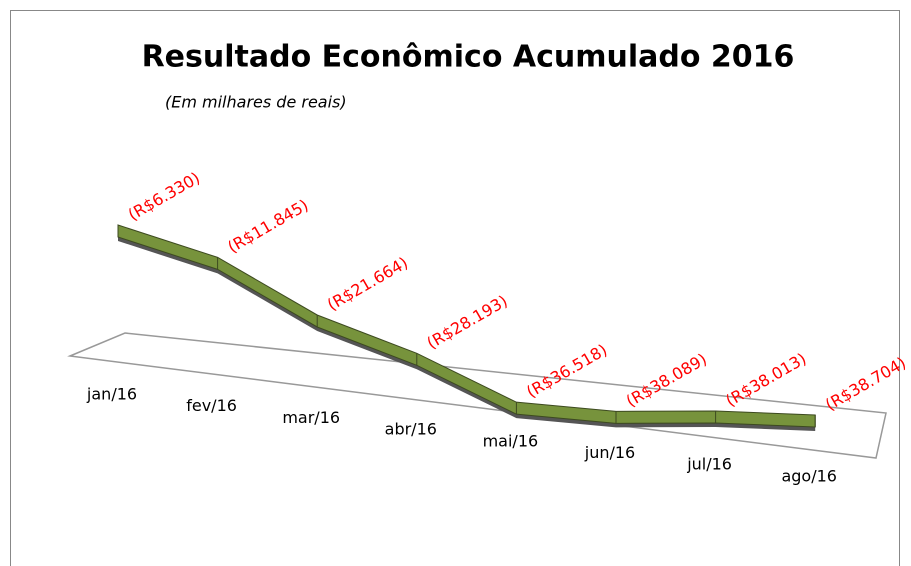  What do you see at coordinates (256, 102) in the screenshot?
I see `chart-subtitle: (Em milhares de reais)` at bounding box center [256, 102].